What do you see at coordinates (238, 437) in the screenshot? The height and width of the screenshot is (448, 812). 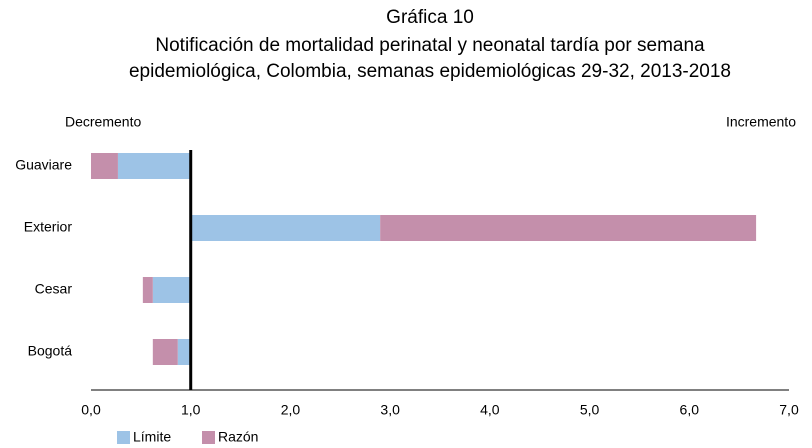 I see `legend-label: Razón` at bounding box center [238, 437].